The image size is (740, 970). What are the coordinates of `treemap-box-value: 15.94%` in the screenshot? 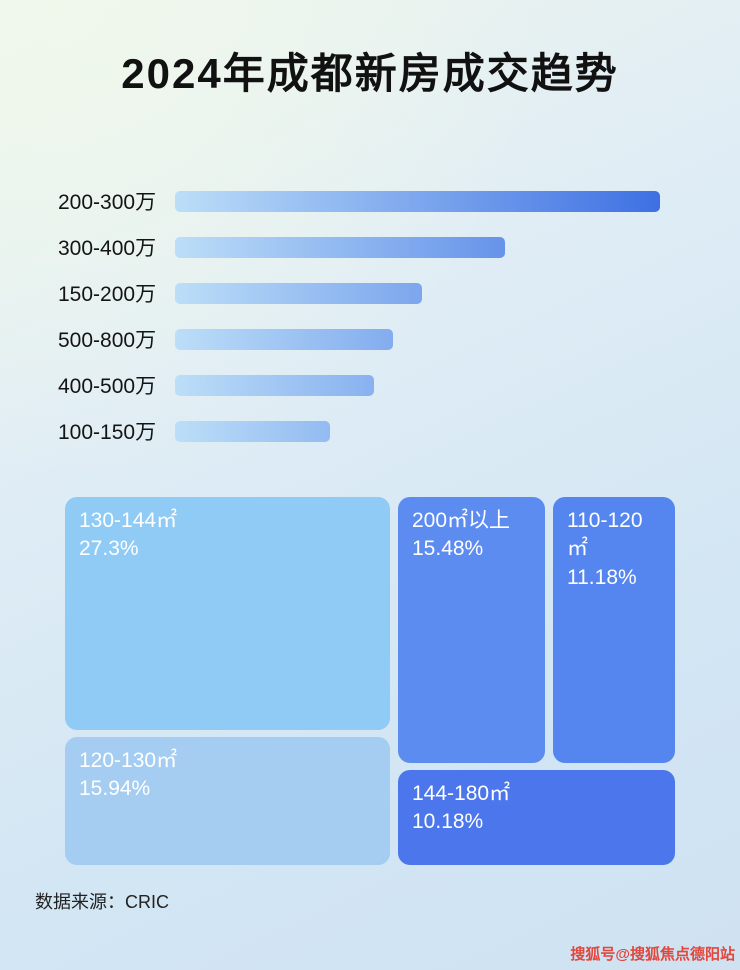 It's located at (115, 789).